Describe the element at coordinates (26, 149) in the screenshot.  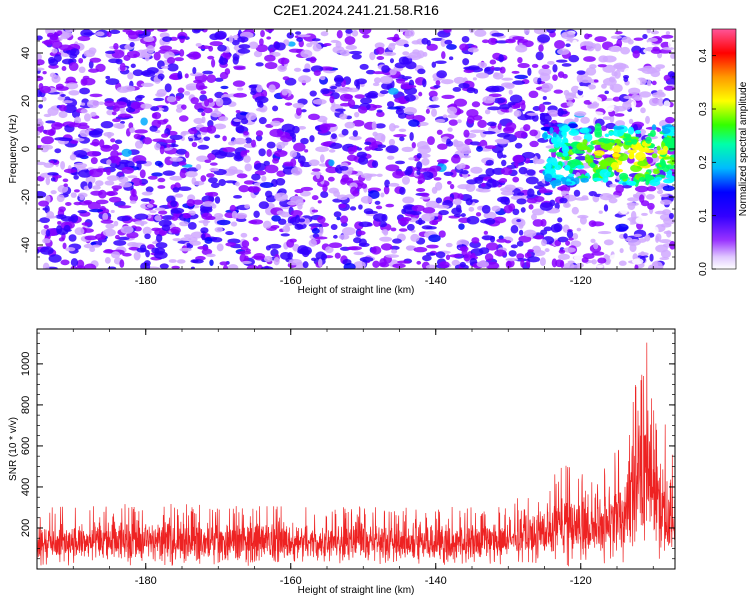
I see `spectrogram-y-tick-label: 0` at that location.